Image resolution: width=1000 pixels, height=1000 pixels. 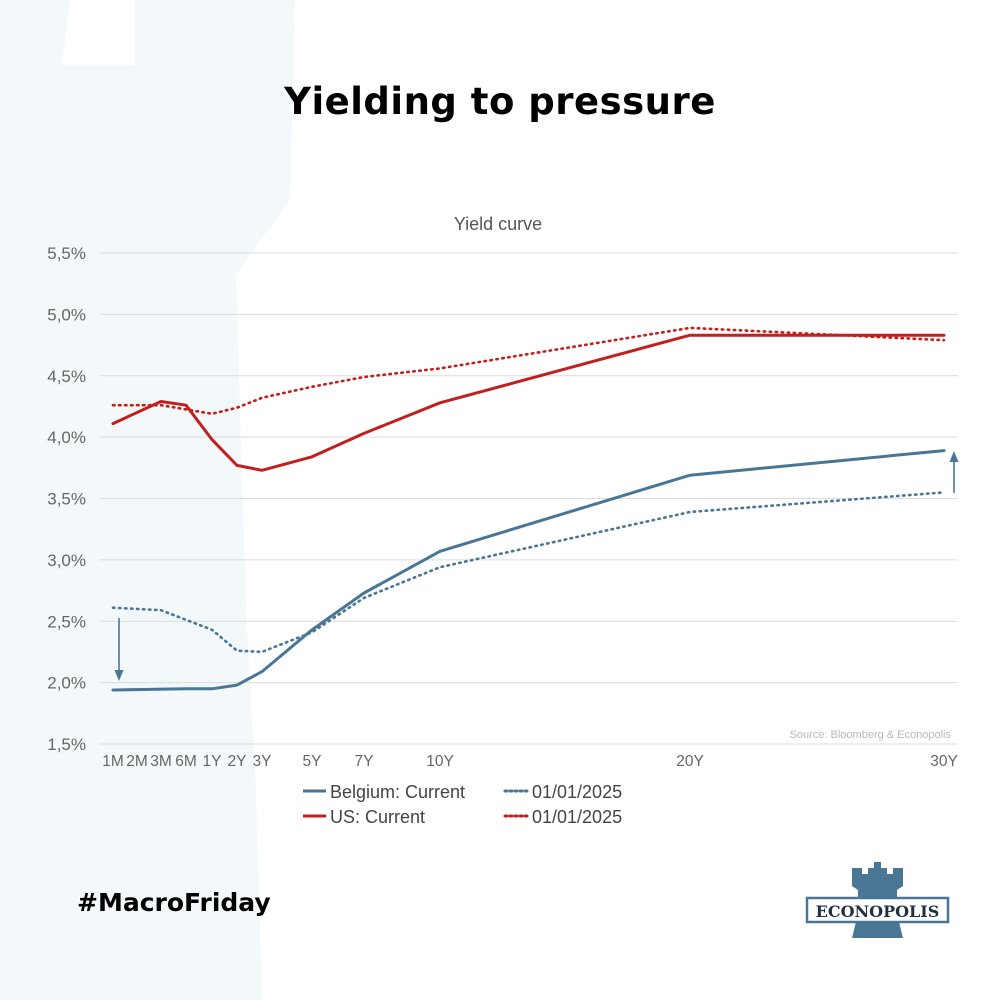 I want to click on legend-label-belgium-2025: 01/01/2025, so click(x=577, y=792).